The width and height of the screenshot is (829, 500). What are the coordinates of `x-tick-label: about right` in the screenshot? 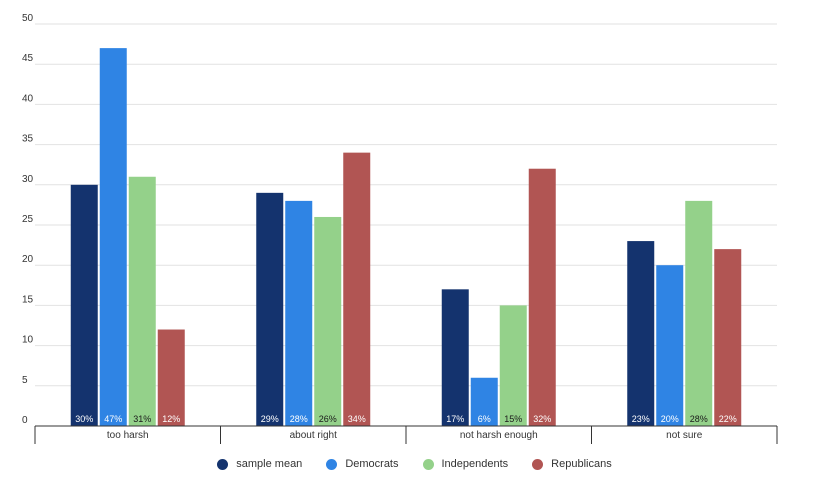 It's located at (313, 435).